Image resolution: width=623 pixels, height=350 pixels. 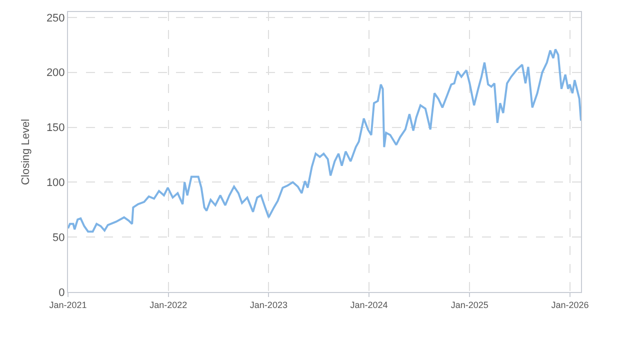 What do you see at coordinates (55, 183) in the screenshot?
I see `y-tick-label: 100` at bounding box center [55, 183].